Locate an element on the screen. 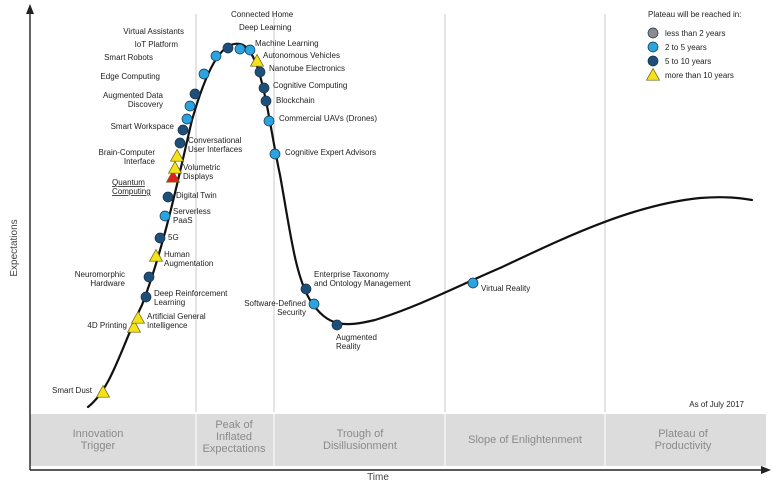  technology-label-line: 4D Printing is located at coordinates (107, 325).